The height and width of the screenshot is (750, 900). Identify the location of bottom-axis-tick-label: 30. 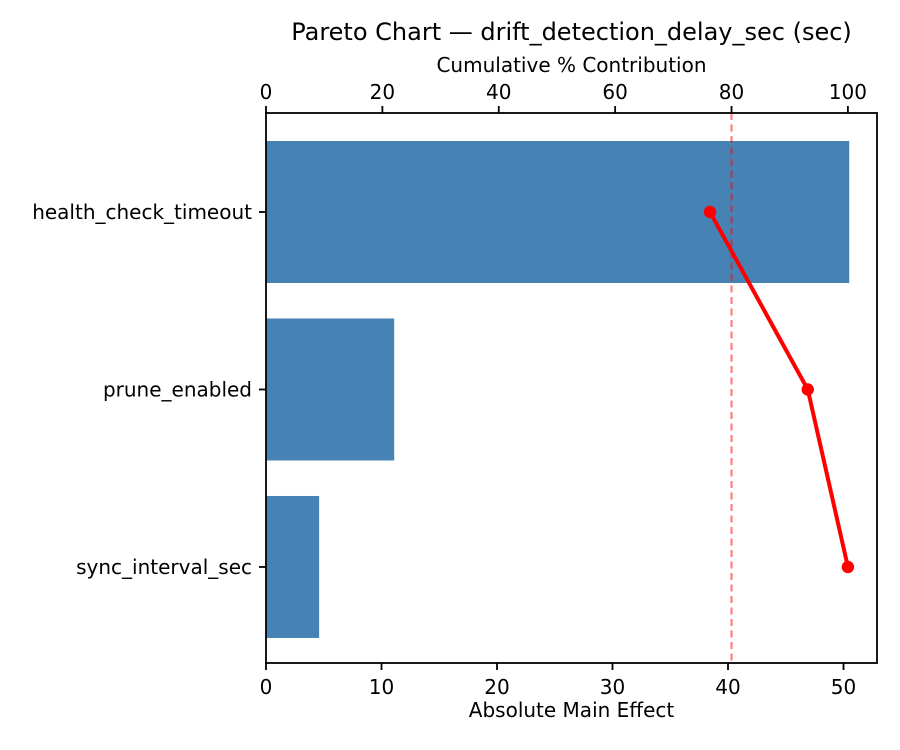
(612, 687).